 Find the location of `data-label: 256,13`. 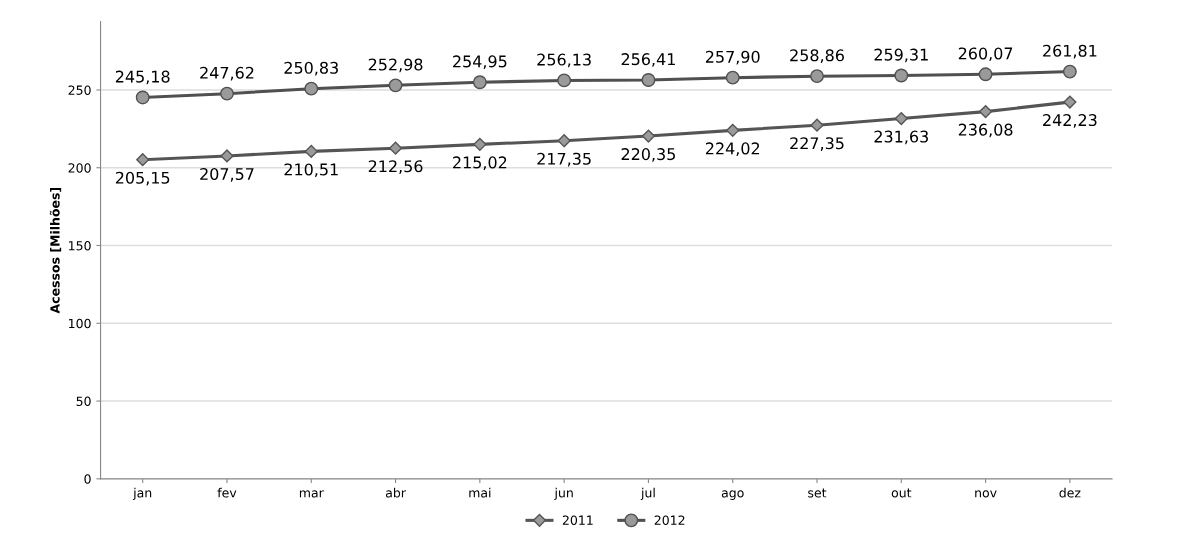

data-label: 256,13 is located at coordinates (564, 60).